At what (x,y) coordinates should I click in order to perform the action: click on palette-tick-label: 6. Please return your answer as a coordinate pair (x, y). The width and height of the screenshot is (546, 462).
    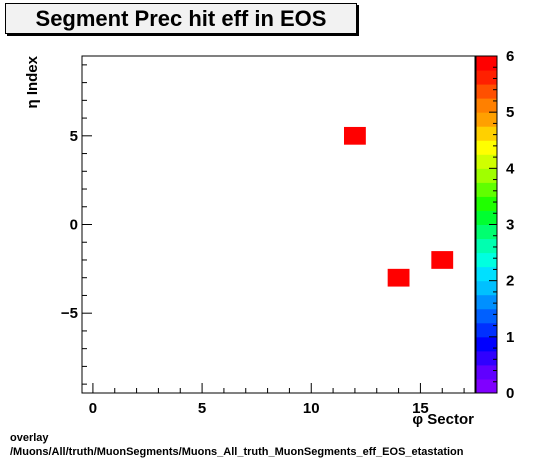
    Looking at the image, I should click on (510, 56).